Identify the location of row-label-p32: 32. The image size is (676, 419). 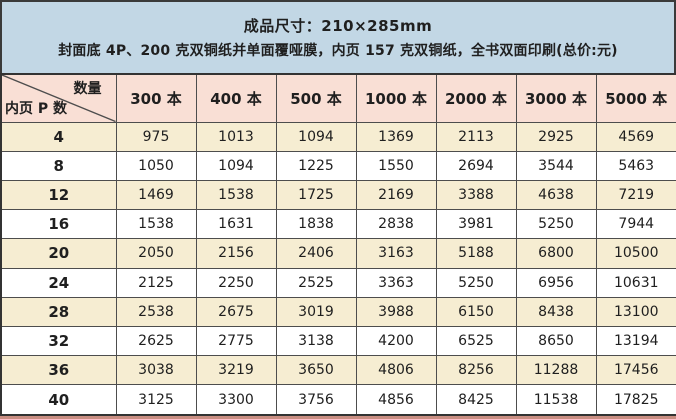
(58, 341).